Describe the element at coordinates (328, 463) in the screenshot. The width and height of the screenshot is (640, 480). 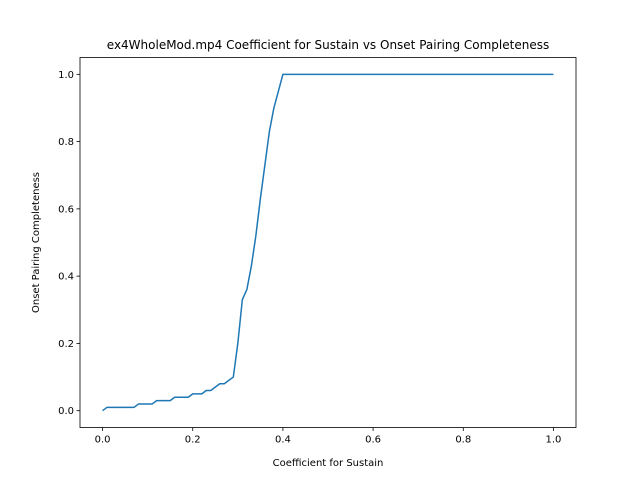
I see `x-axis-label: Coefficient for Sustain` at that location.